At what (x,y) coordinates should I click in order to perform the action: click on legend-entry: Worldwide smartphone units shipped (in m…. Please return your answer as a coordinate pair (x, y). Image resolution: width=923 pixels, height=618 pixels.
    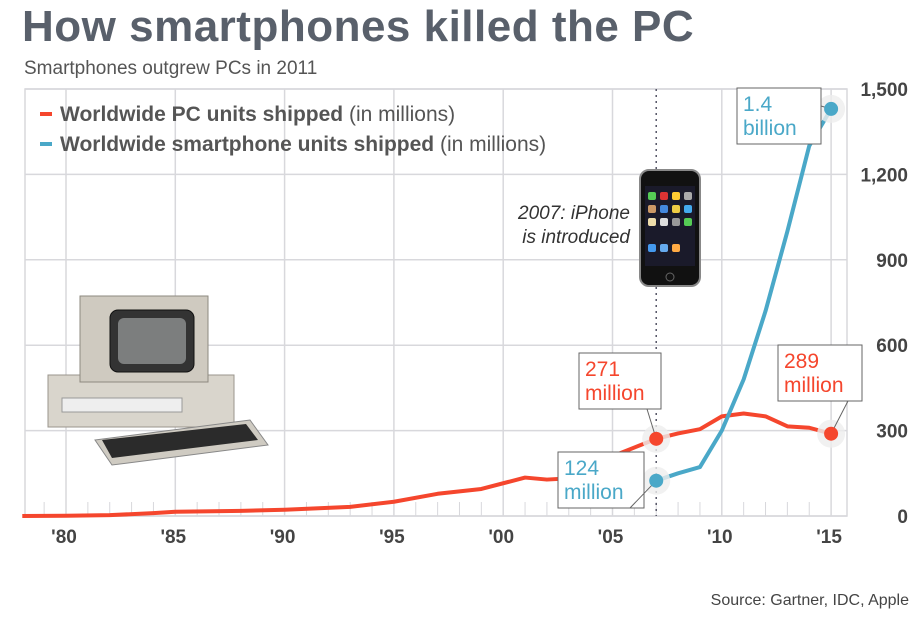
    Looking at the image, I should click on (303, 144).